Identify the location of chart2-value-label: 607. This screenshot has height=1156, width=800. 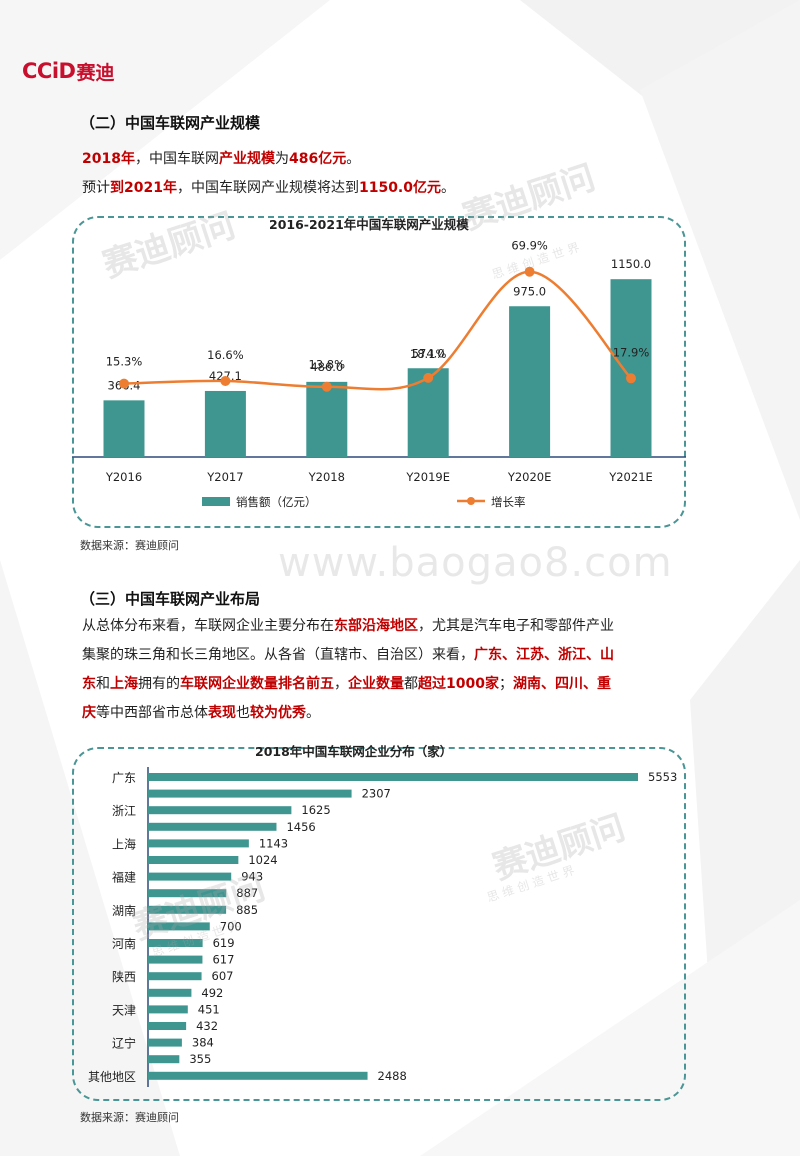
(223, 976).